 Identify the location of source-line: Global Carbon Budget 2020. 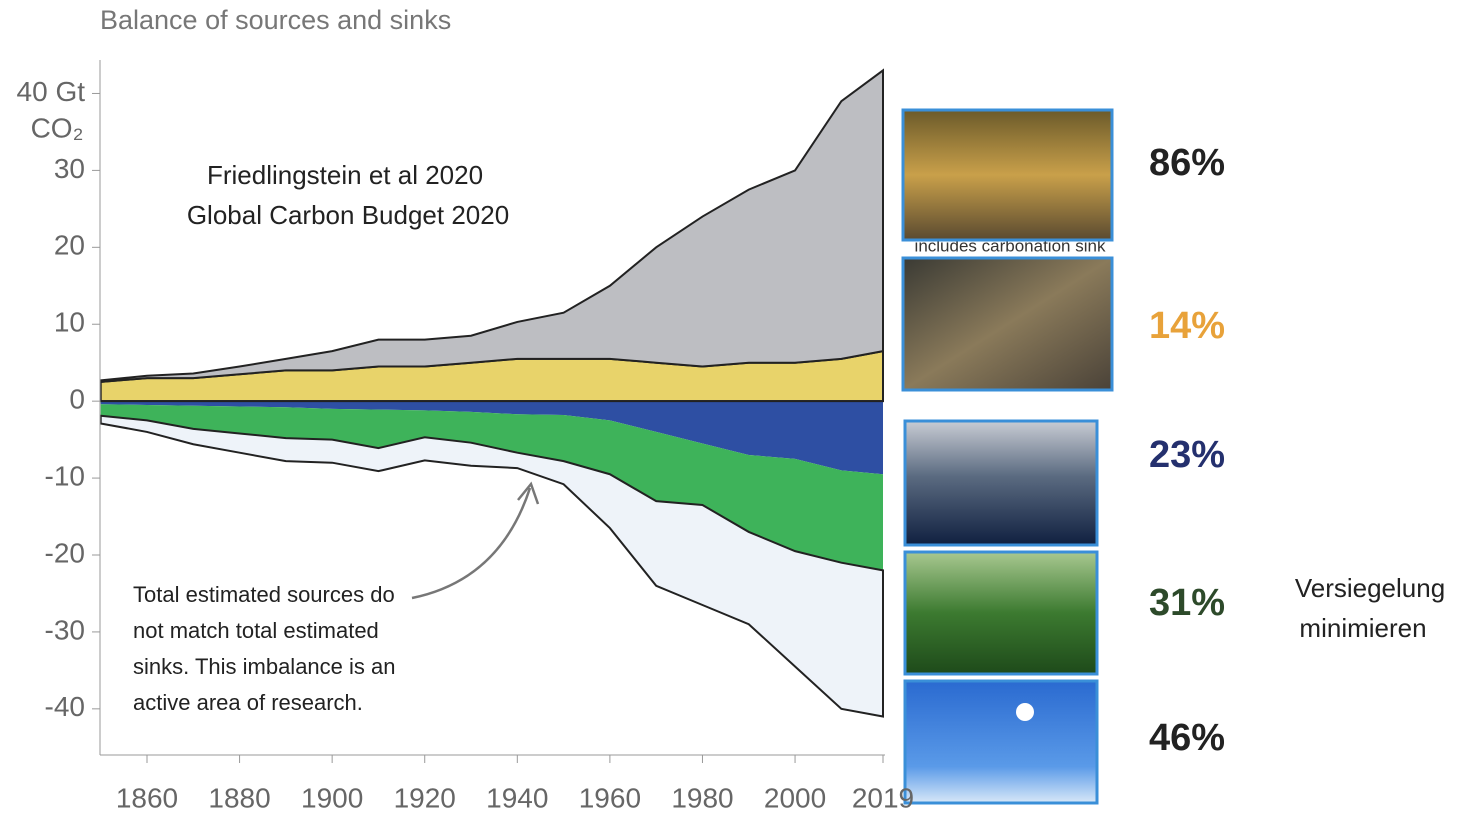
(348, 215).